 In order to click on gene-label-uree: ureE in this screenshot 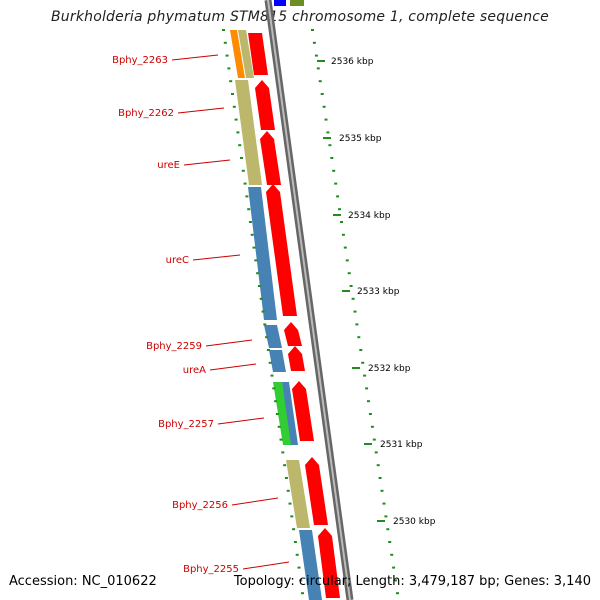, I will do `click(168, 165)`.